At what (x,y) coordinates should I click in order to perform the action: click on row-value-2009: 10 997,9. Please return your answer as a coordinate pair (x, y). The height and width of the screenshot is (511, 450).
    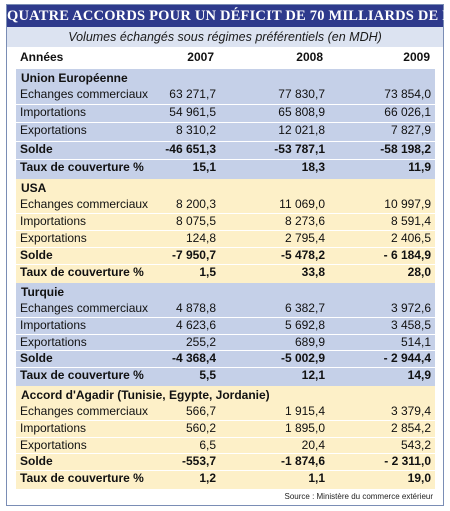
    Looking at the image, I should click on (407, 204).